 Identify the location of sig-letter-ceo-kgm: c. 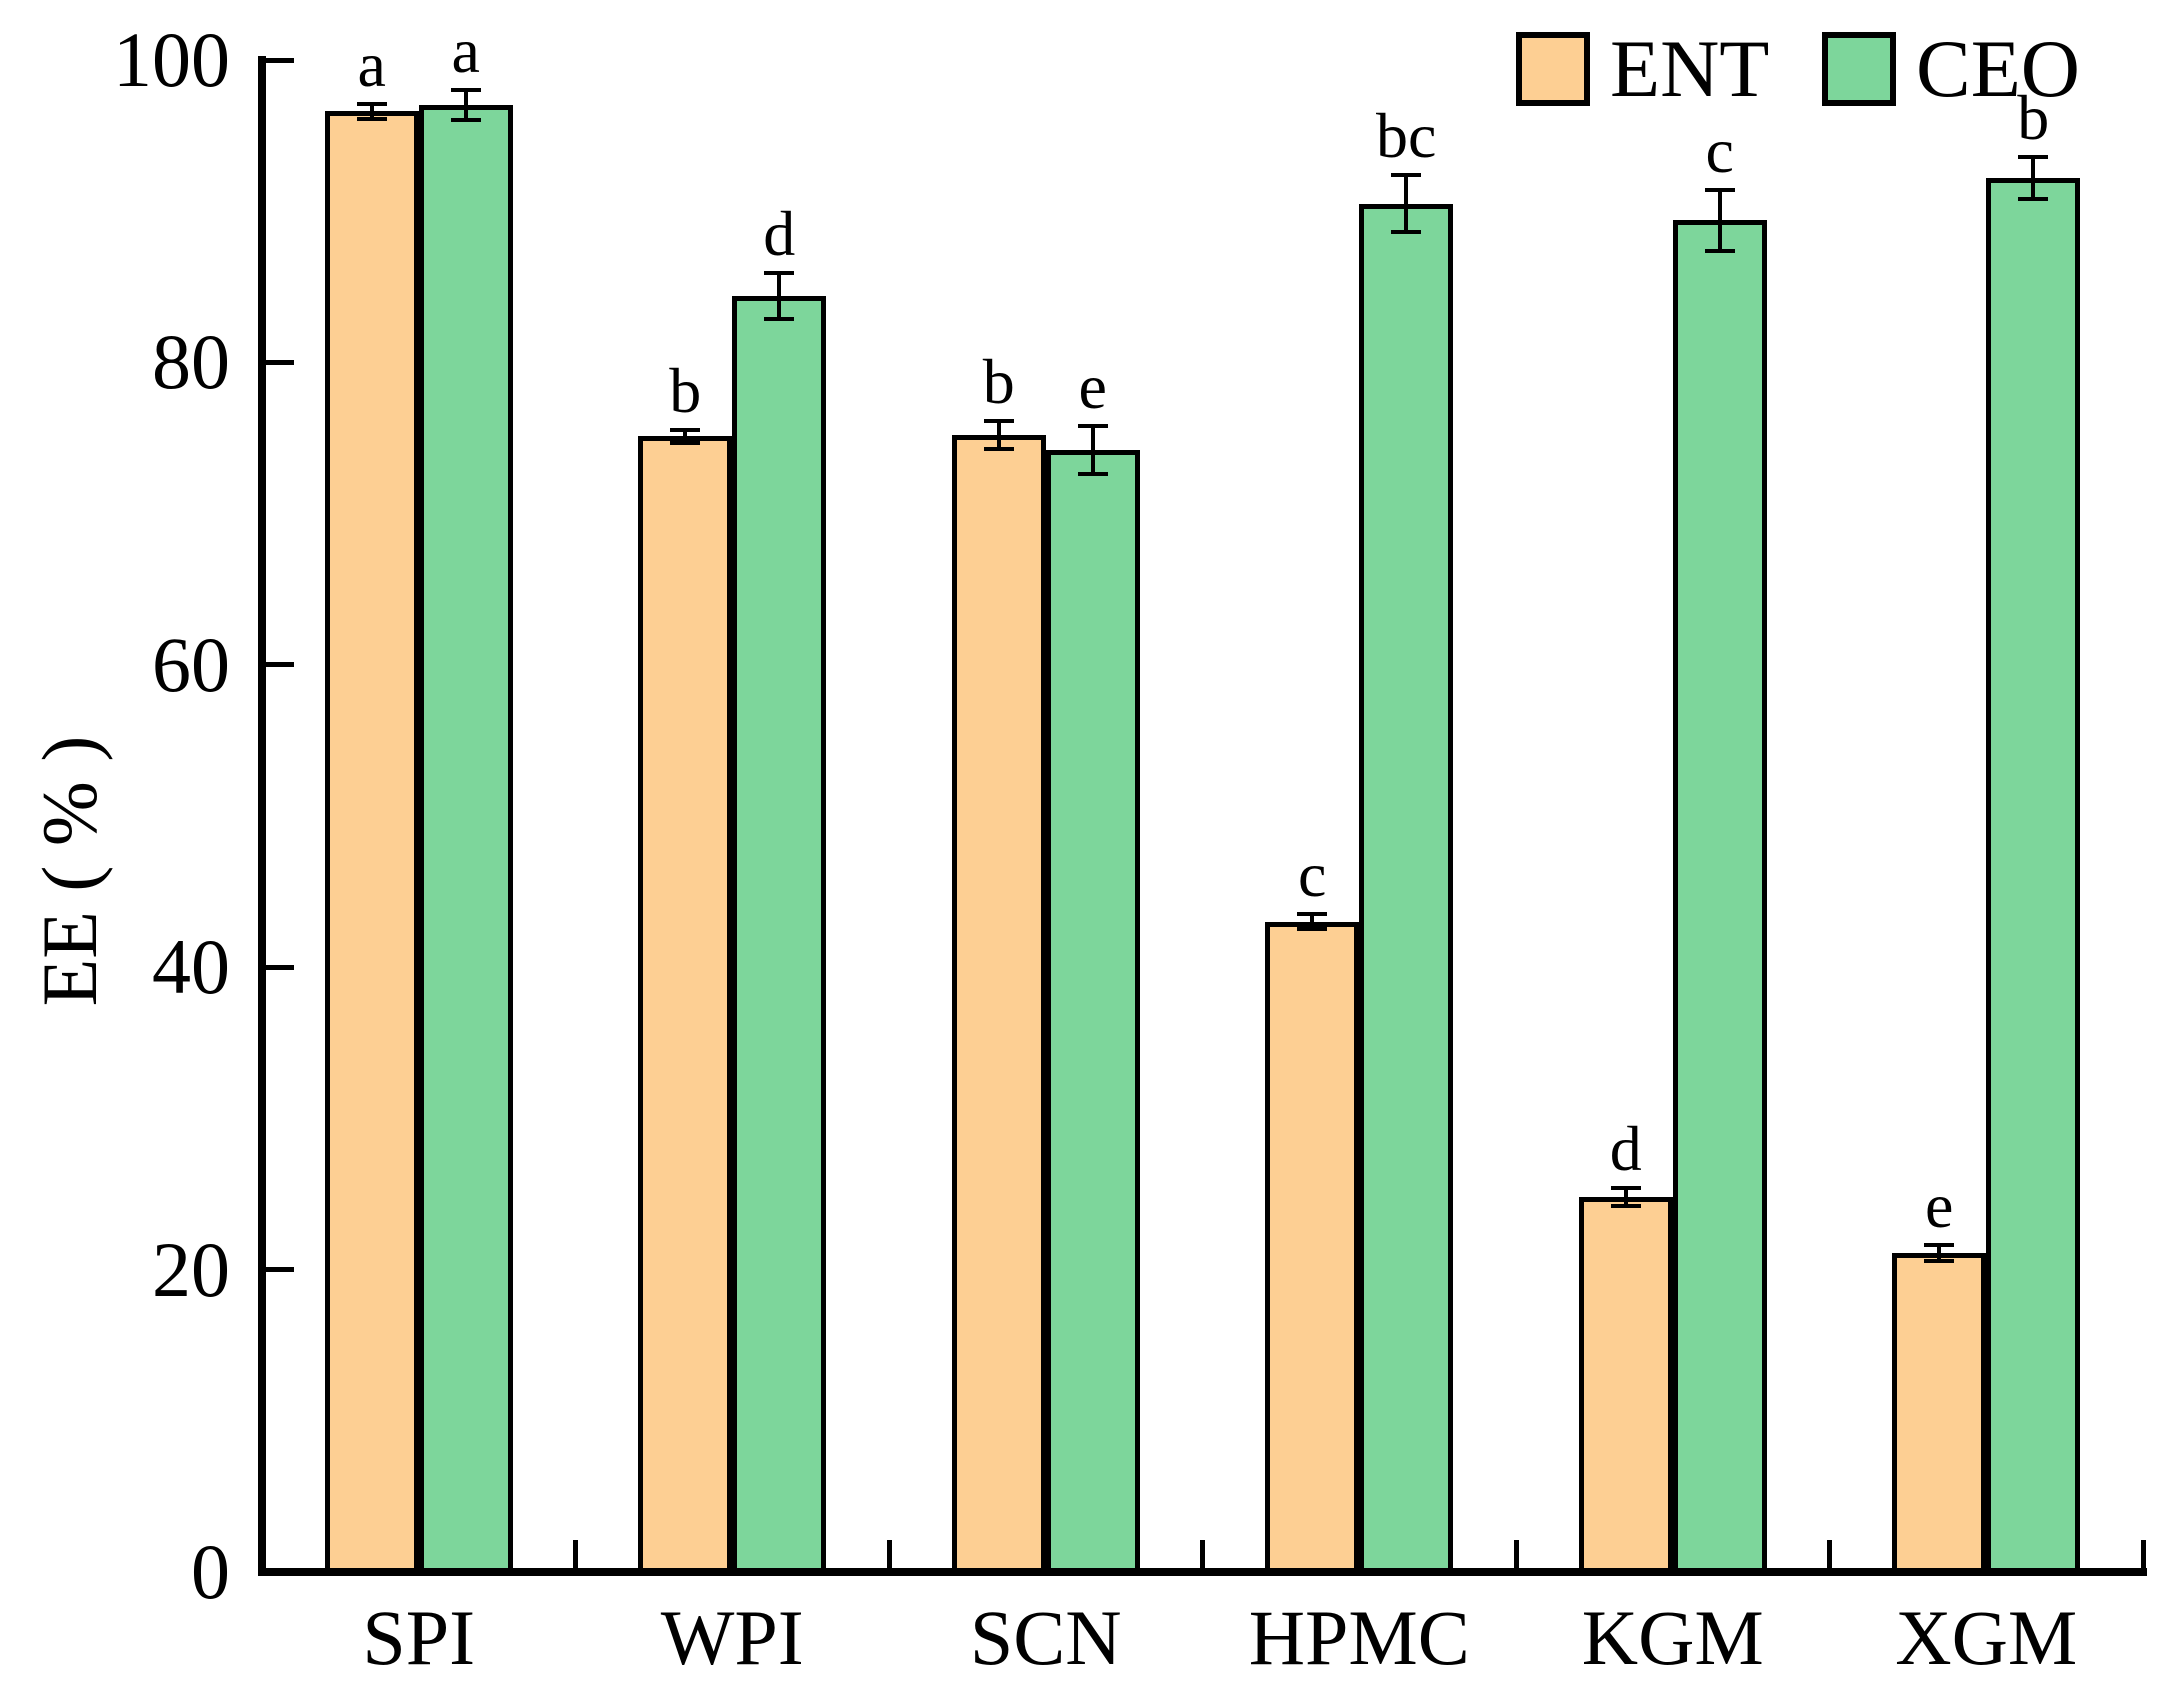
(1719, 151).